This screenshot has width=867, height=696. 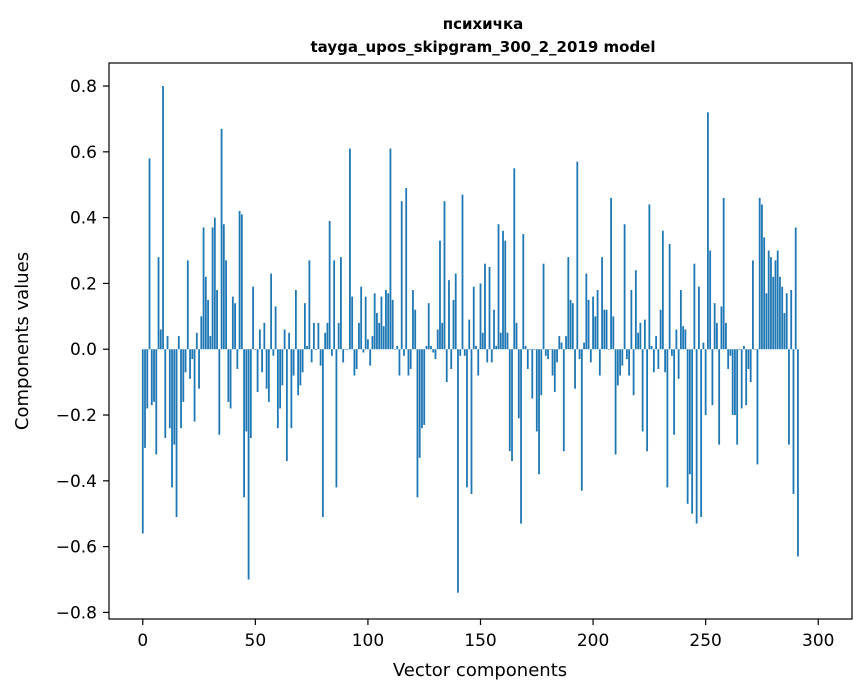 What do you see at coordinates (705, 641) in the screenshot?
I see `x-tick-label: 250` at bounding box center [705, 641].